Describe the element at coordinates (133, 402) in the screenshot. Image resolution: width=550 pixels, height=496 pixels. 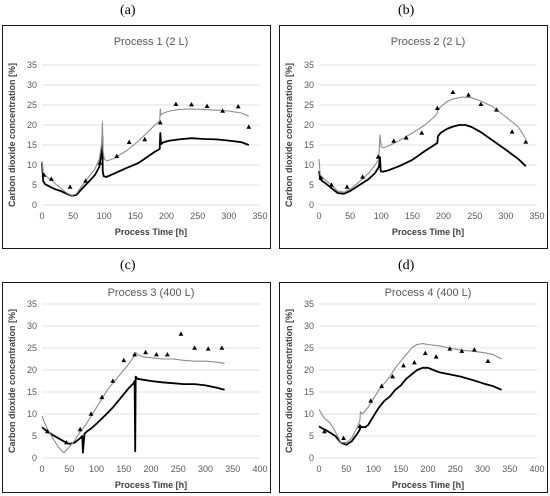
I see `series-line-grey` at that location.